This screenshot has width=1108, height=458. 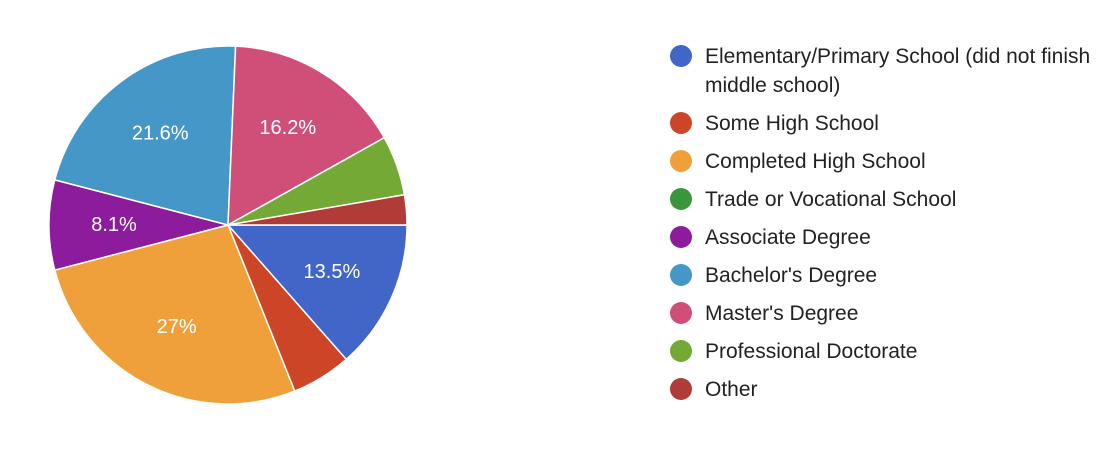 What do you see at coordinates (792, 123) in the screenshot?
I see `legend-label: Some High School` at bounding box center [792, 123].